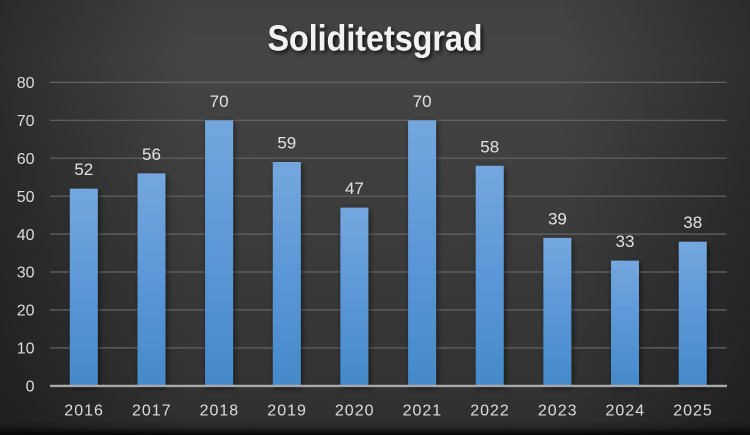  I want to click on svg-text: 2023, so click(558, 411).